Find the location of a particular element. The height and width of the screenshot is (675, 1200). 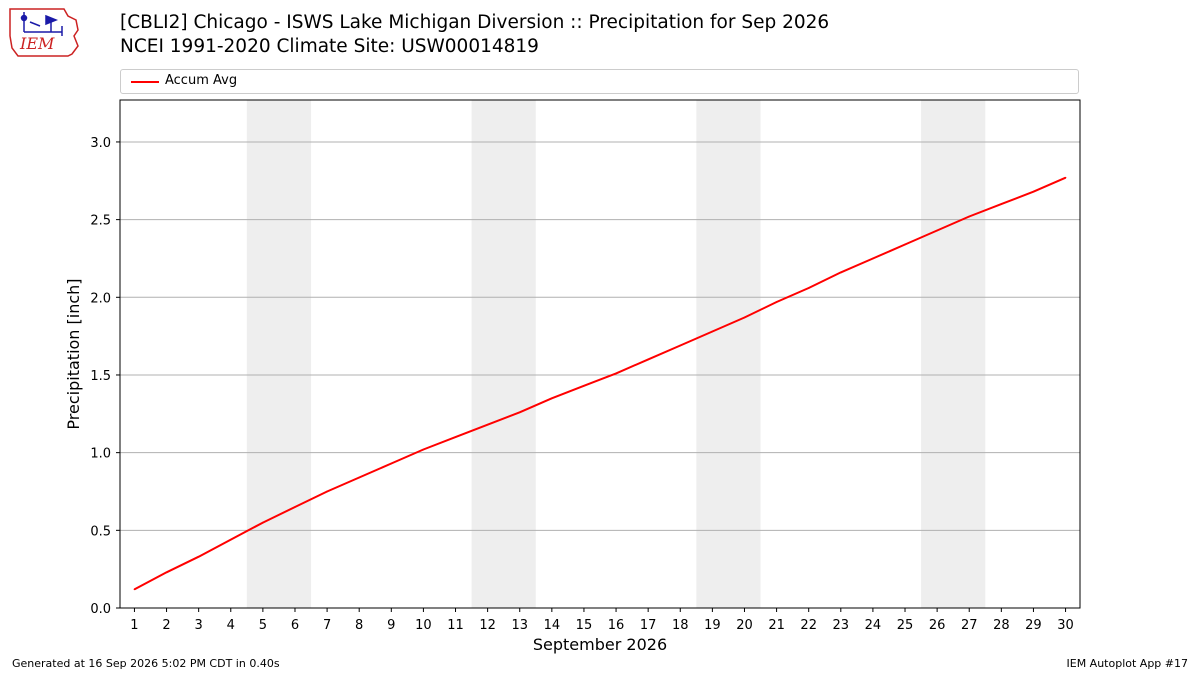

x-tick-label: 29 is located at coordinates (1033, 625).